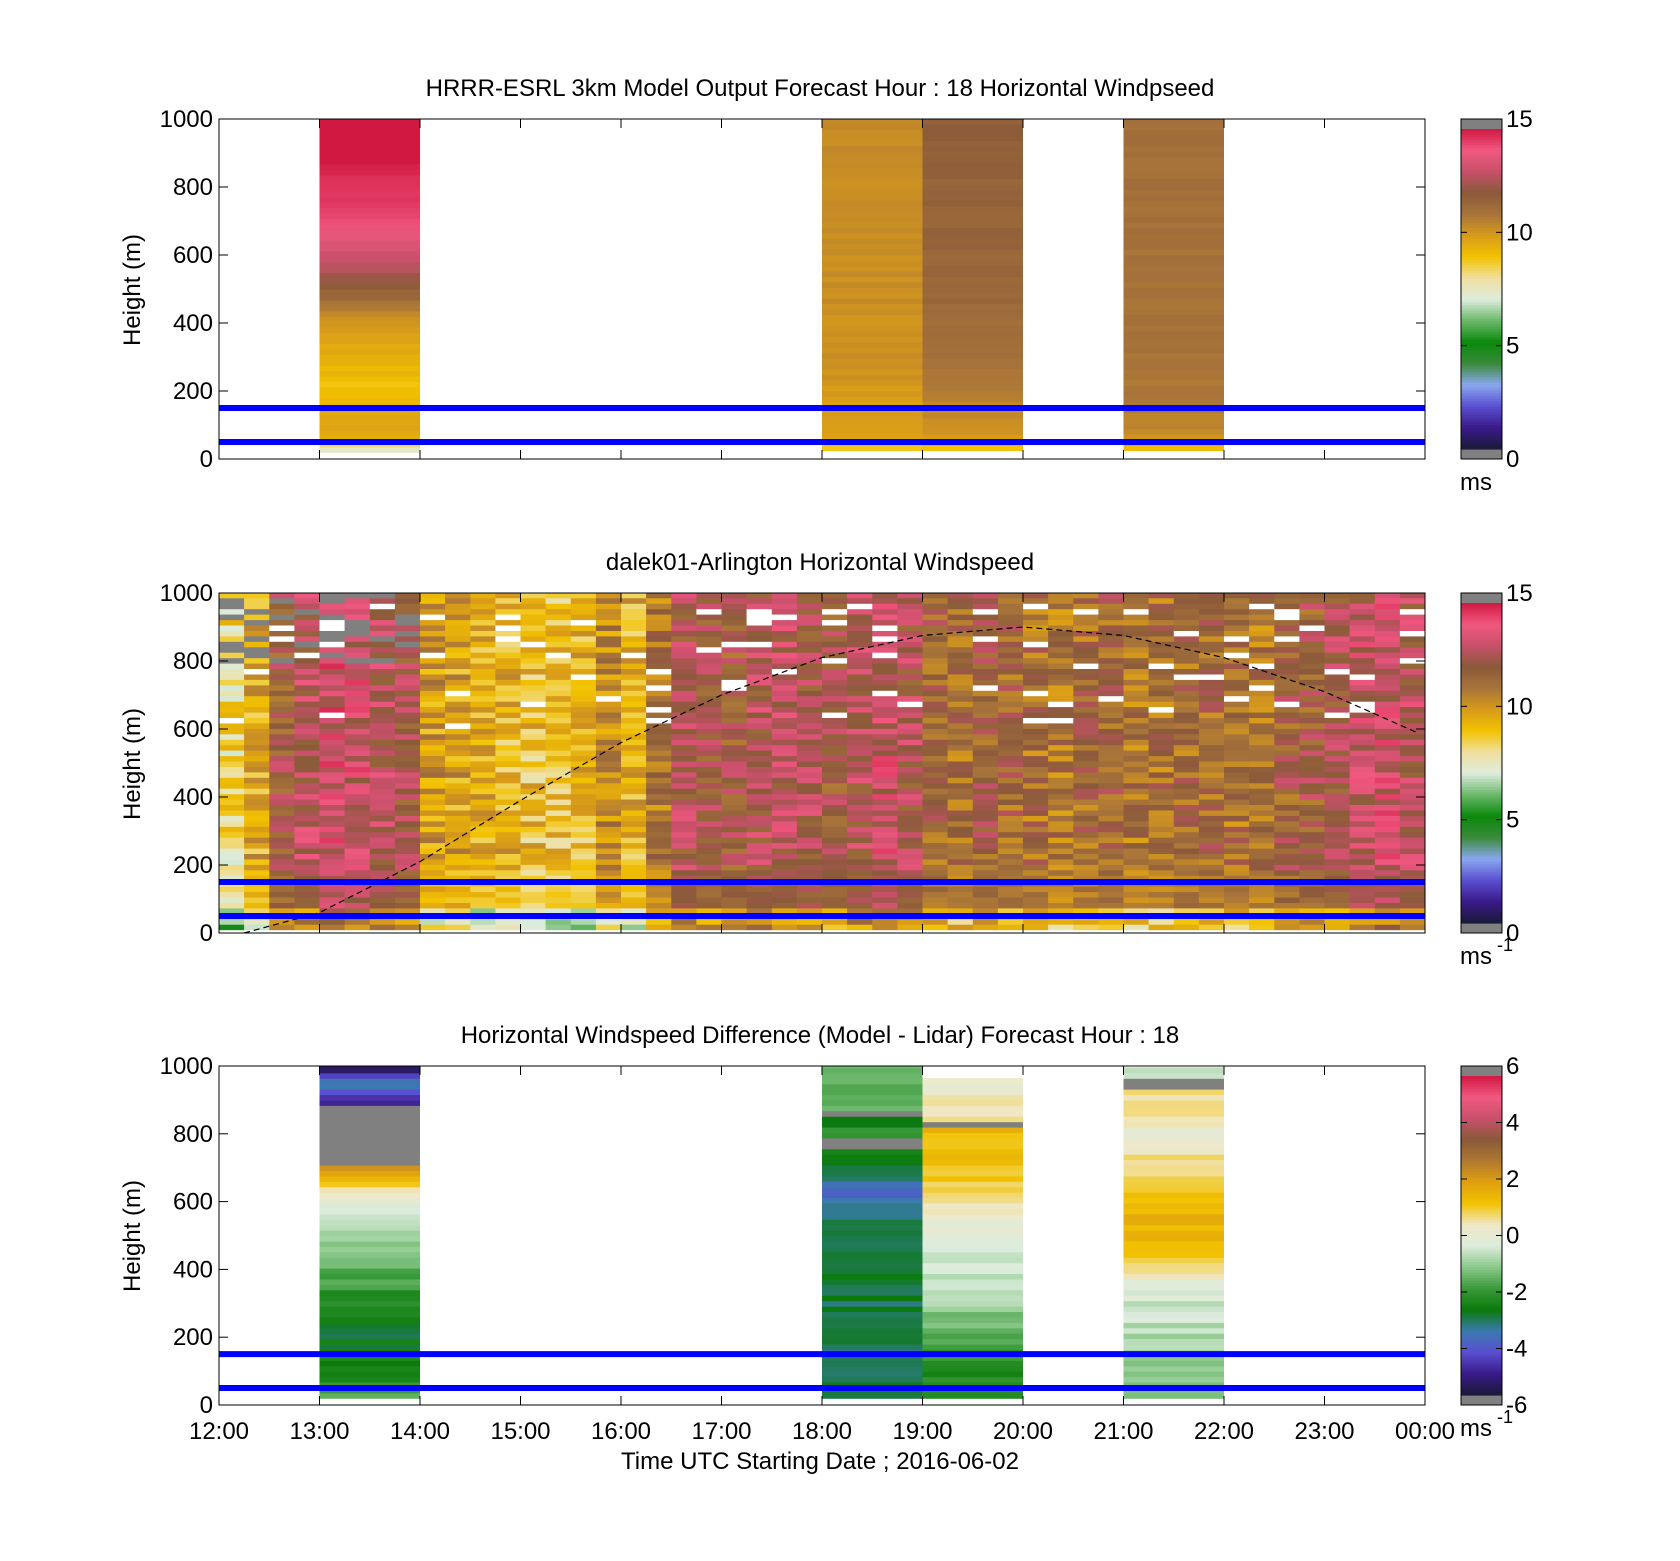 The image size is (1680, 1561). Describe the element at coordinates (132, 290) in the screenshot. I see `y-axis-label: Height (m)` at that location.